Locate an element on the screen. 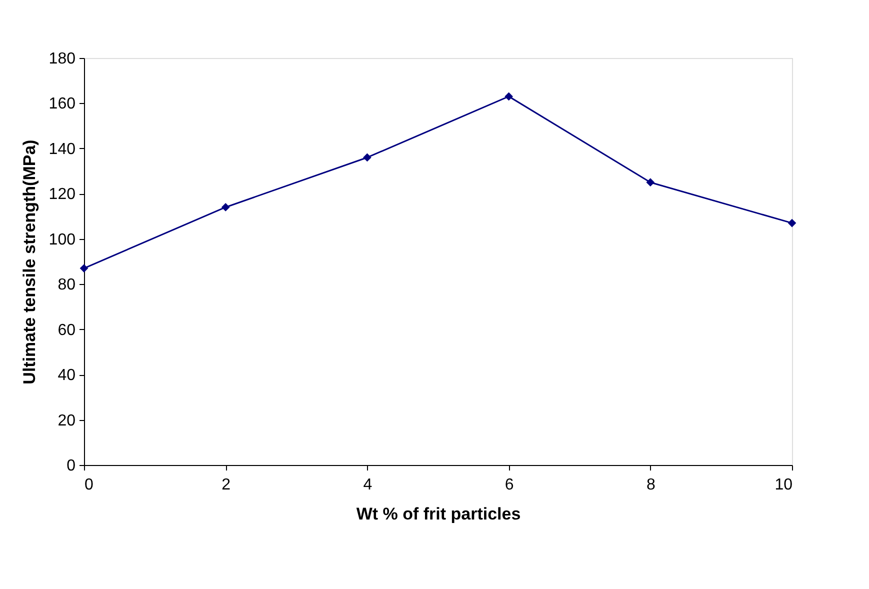 The width and height of the screenshot is (869, 589). y-tick-label: 160 is located at coordinates (62, 104).